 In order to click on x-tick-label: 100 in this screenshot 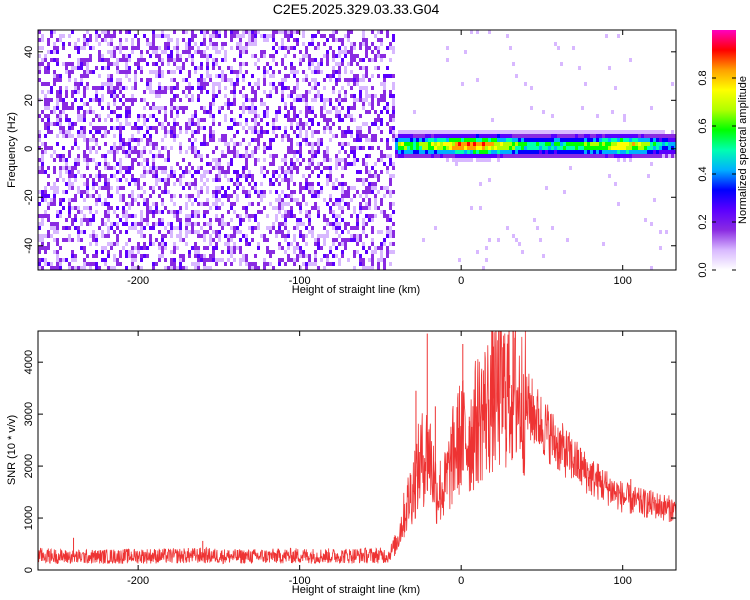, I will do `click(623, 281)`.